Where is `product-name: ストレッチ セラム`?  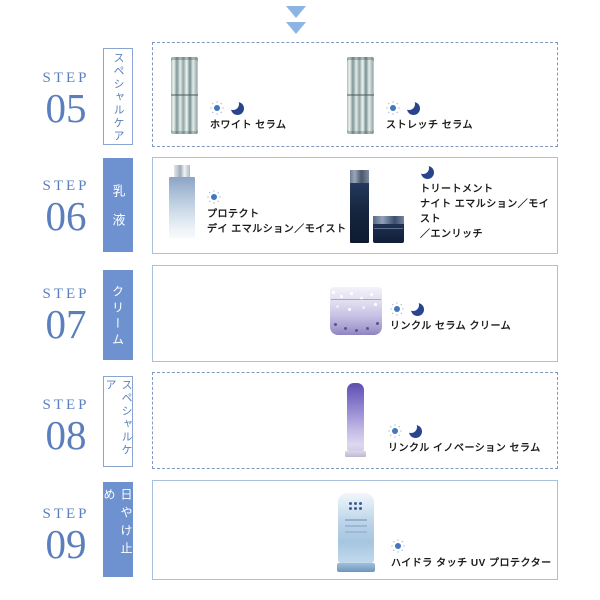 product-name: ストレッチ セラム is located at coordinates (429, 125).